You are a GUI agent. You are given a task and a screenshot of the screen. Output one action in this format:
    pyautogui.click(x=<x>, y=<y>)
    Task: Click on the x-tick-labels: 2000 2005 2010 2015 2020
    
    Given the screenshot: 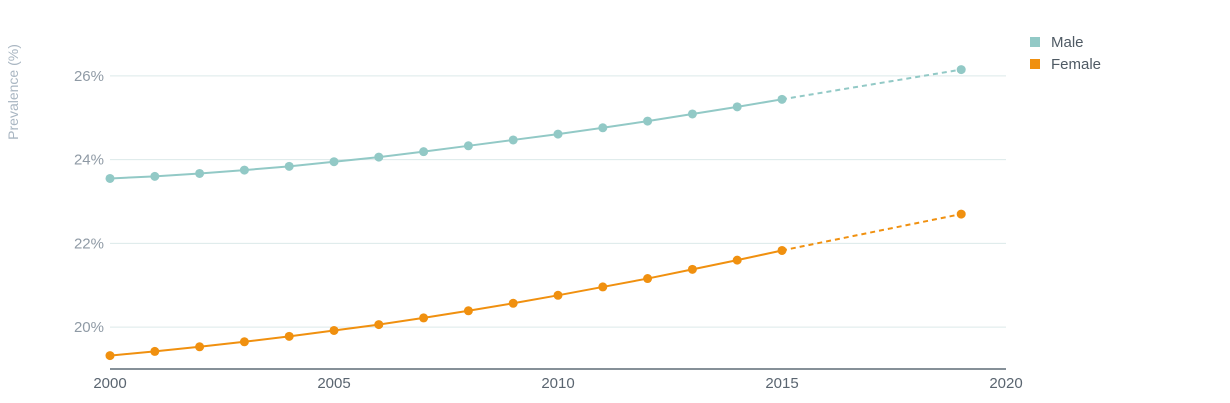 What is the action you would take?
    pyautogui.click(x=557, y=383)
    